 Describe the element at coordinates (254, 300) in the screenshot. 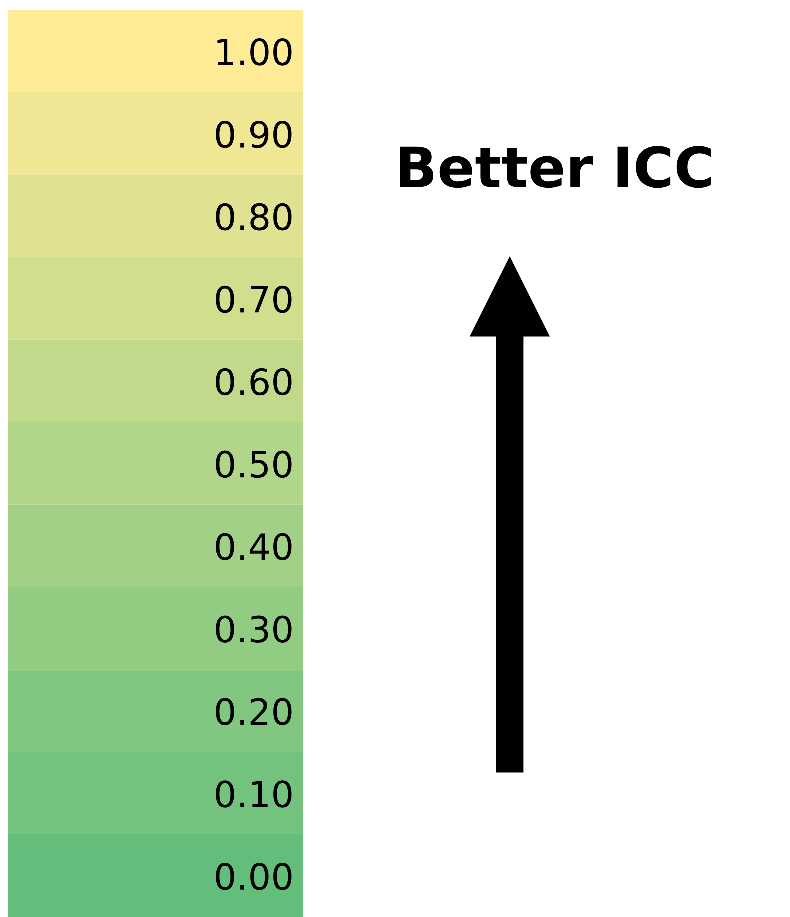

I see `data-label: 0.70` at that location.